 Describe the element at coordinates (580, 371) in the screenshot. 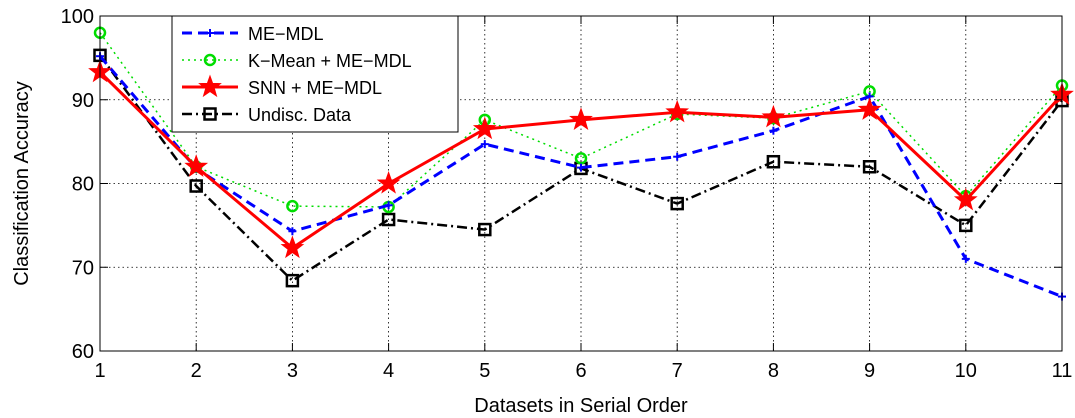

I see `x-tick-label: 6` at that location.